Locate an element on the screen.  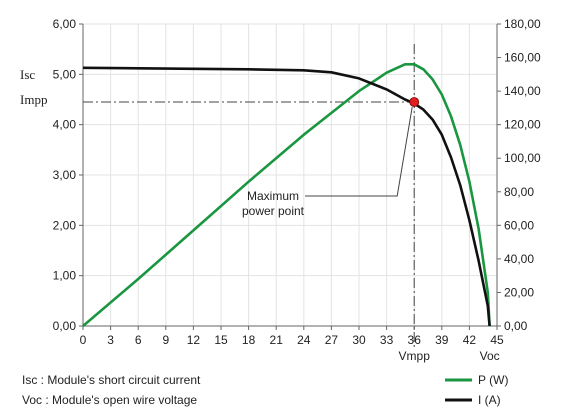
bottom-tick-label: 15 is located at coordinates (221, 340).